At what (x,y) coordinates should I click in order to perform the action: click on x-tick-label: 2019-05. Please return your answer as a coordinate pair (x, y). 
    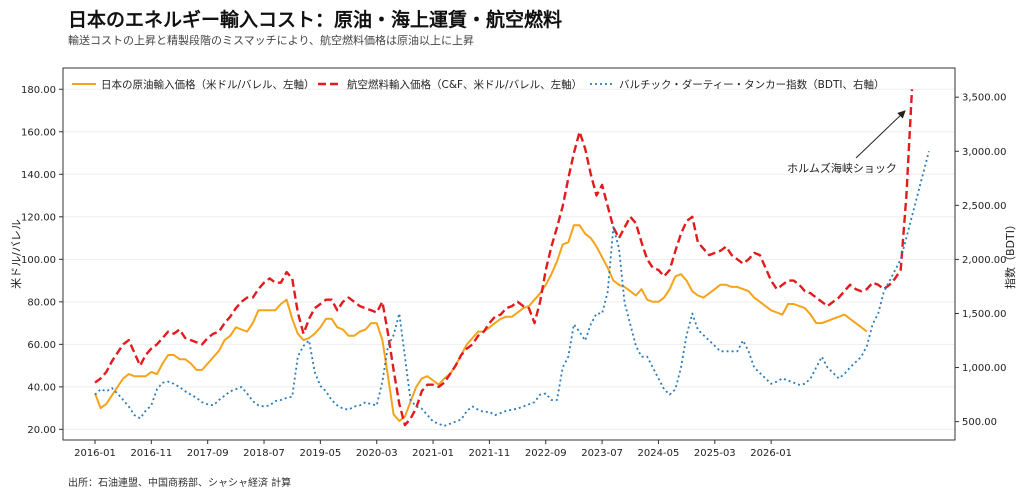
    Looking at the image, I should click on (320, 453).